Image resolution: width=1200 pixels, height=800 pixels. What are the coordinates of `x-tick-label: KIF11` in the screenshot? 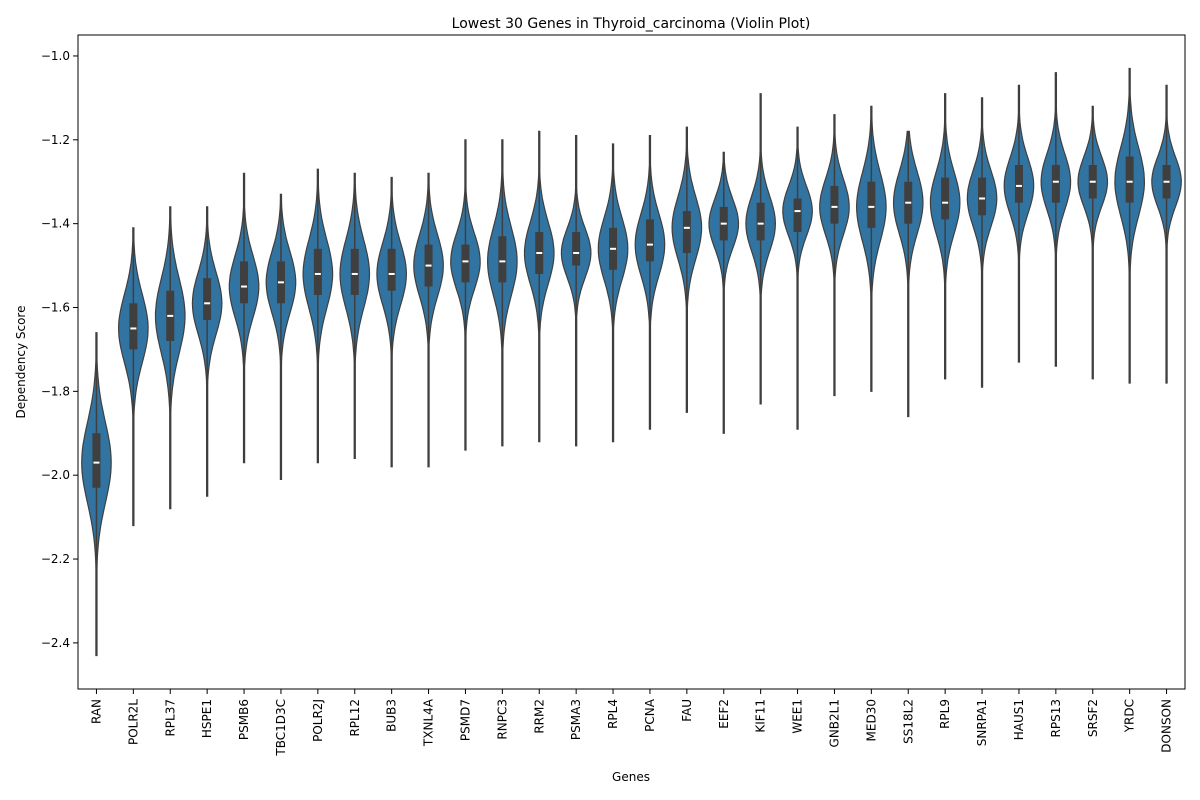 It's located at (761, 716).